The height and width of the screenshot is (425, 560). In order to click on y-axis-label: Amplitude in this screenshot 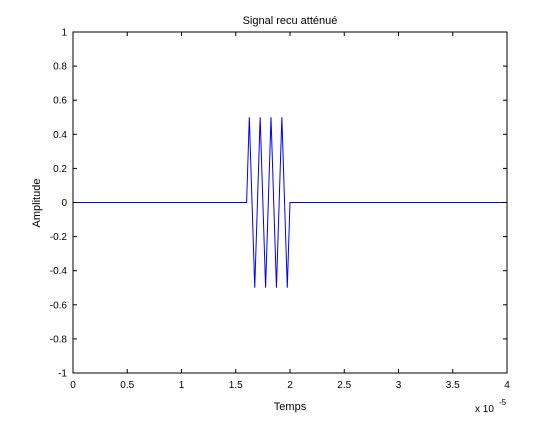, I will do `click(37, 203)`.